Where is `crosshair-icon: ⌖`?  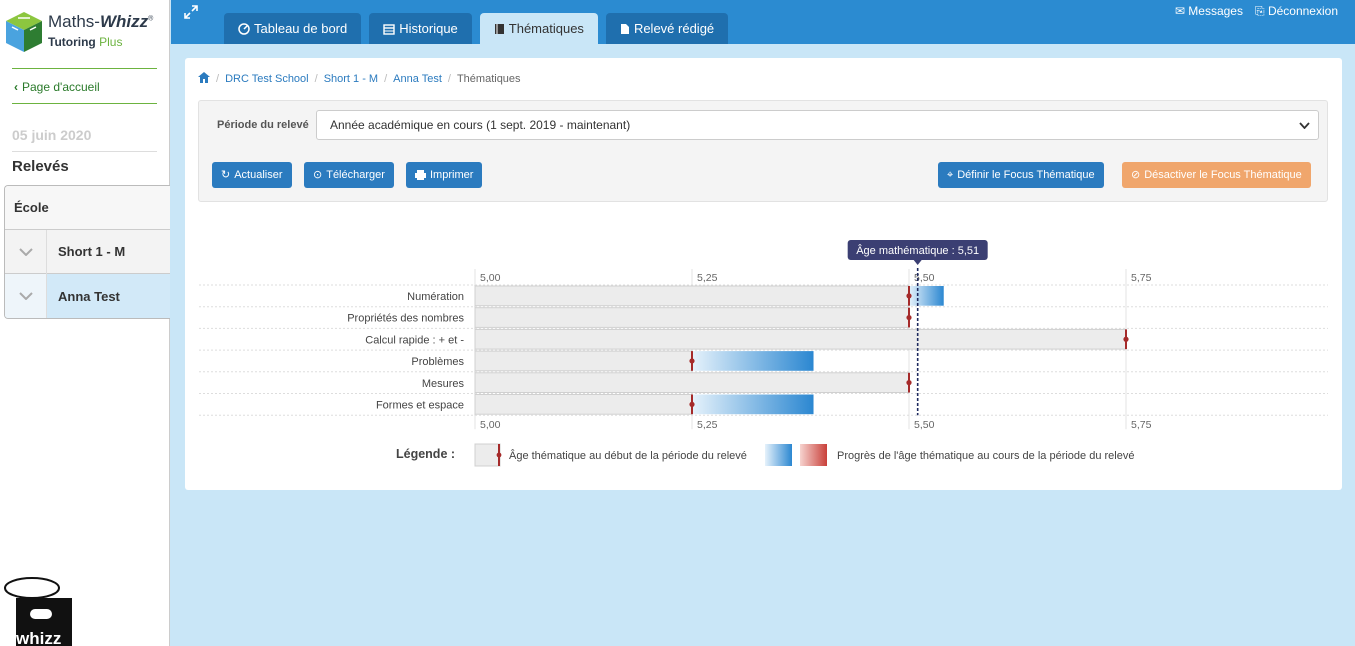
crosshair-icon: ⌖ is located at coordinates (950, 175).